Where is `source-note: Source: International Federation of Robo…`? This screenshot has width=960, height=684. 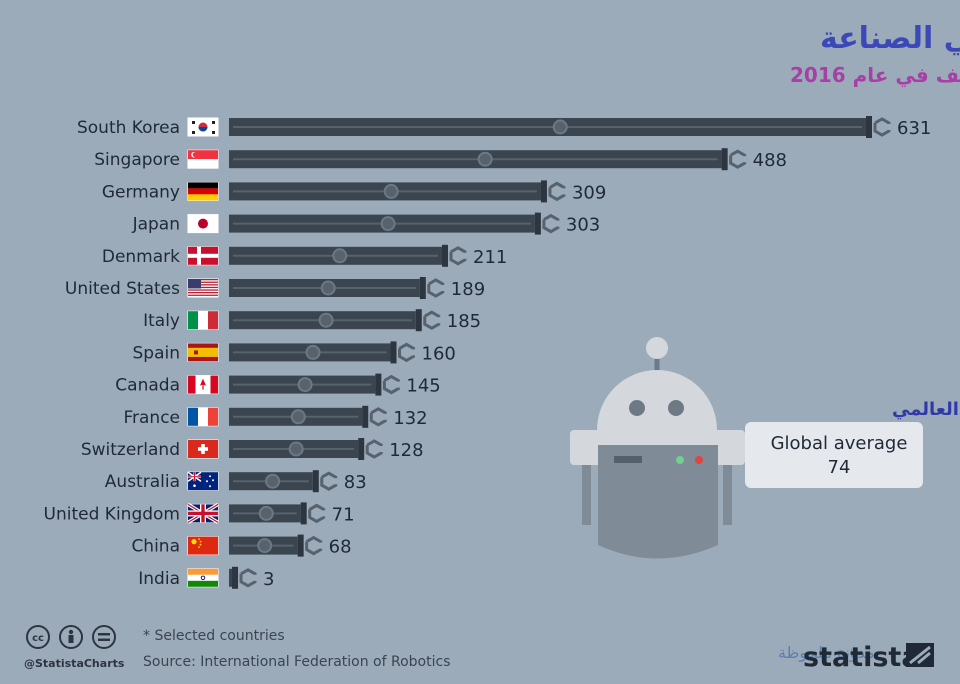 source-note: Source: International Federation of Robo… is located at coordinates (297, 662).